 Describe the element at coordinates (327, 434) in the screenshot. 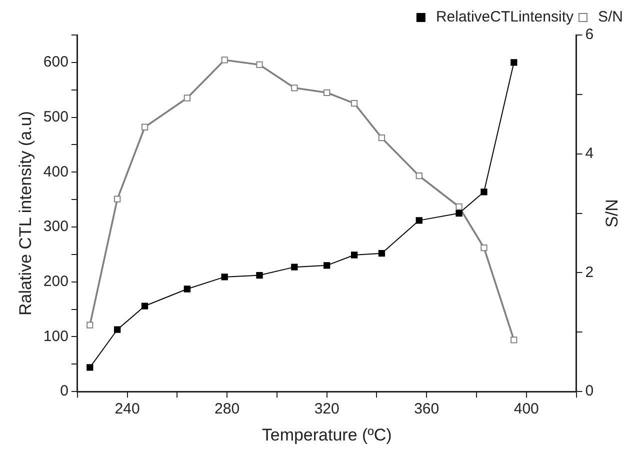

I see `x-axis-title: Temperature (ºC)` at that location.